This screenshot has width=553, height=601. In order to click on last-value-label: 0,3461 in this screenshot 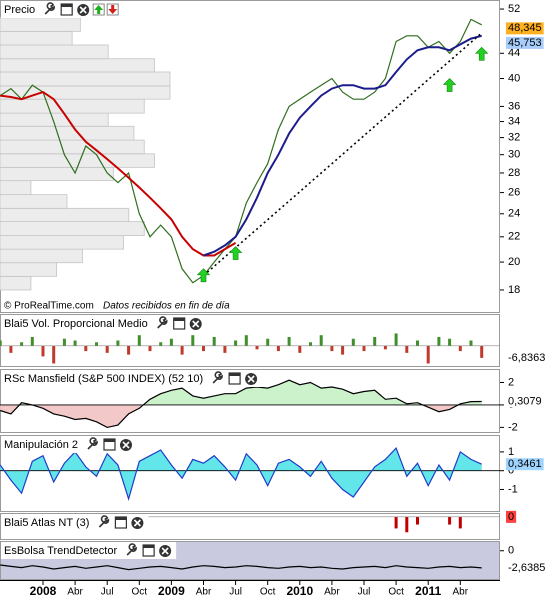, I will do `click(525, 464)`.